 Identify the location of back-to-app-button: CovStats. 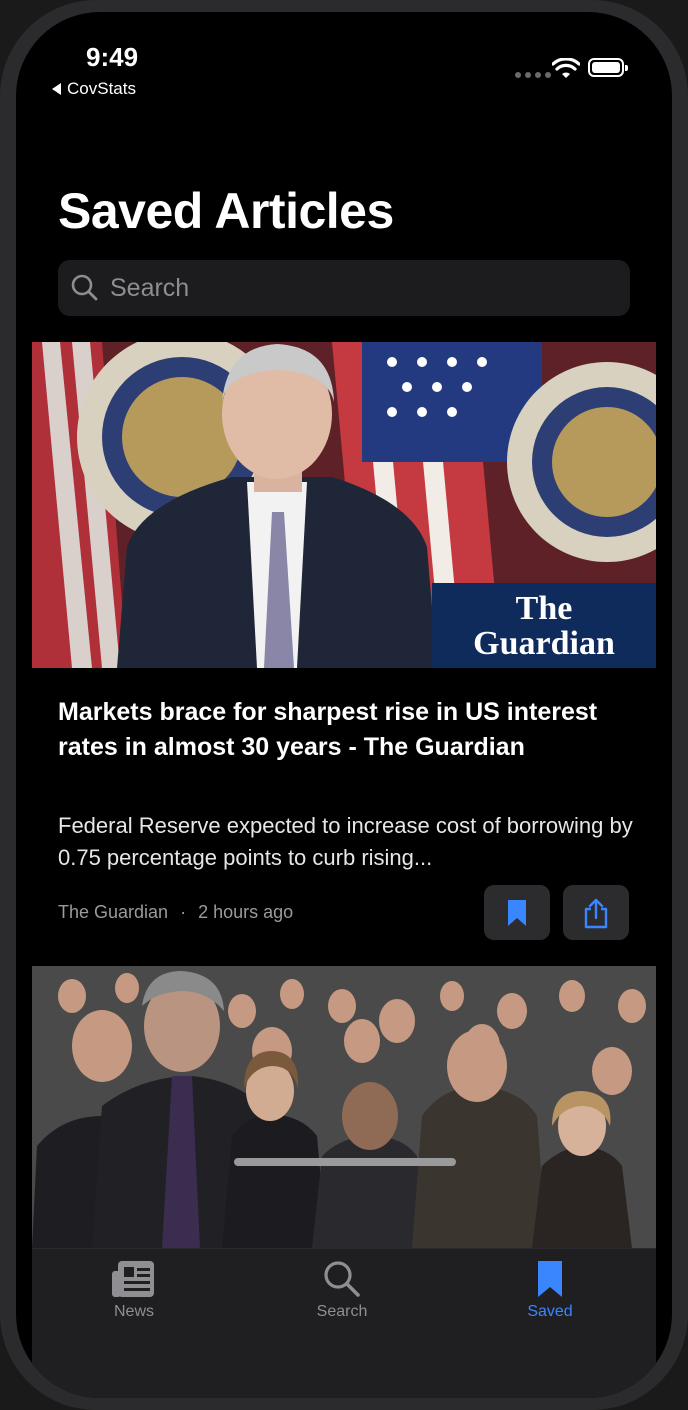
(94, 89).